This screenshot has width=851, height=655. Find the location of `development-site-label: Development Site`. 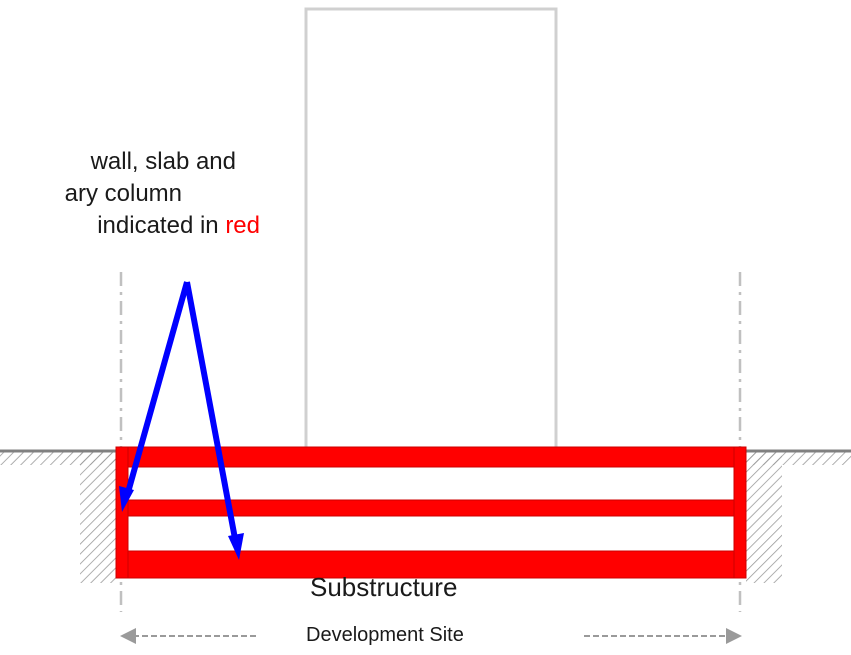

development-site-label: Development Site is located at coordinates (385, 635).